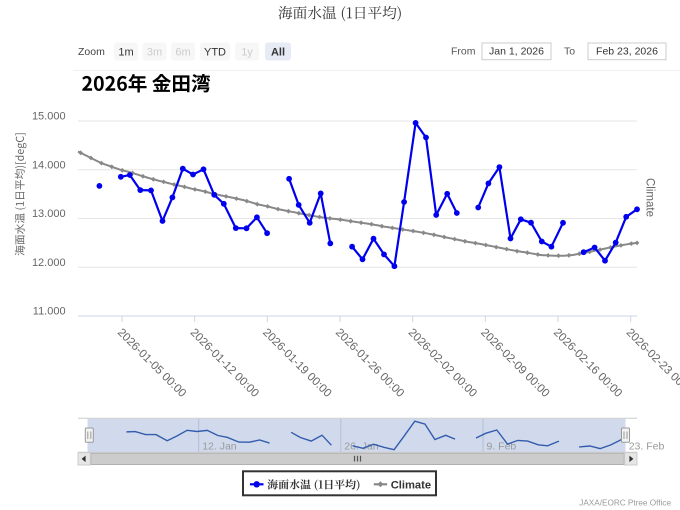 Image resolution: width=680 pixels, height=510 pixels. What do you see at coordinates (370, 363) in the screenshot?
I see `svg-text: 2026-01-26 00:00` at bounding box center [370, 363].